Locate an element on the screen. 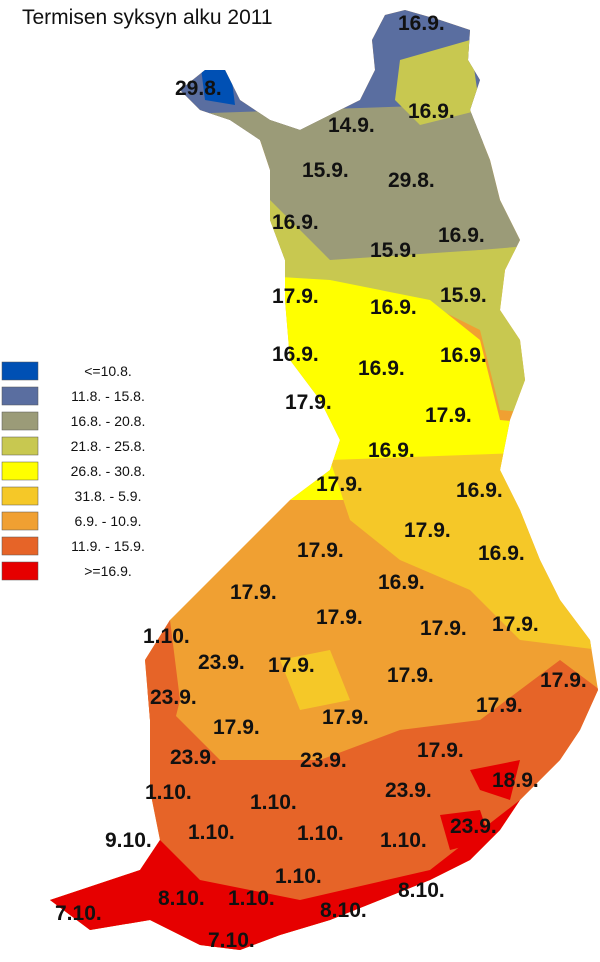 This screenshot has height=962, width=600. legend-label: >=16.9. is located at coordinates (108, 571).